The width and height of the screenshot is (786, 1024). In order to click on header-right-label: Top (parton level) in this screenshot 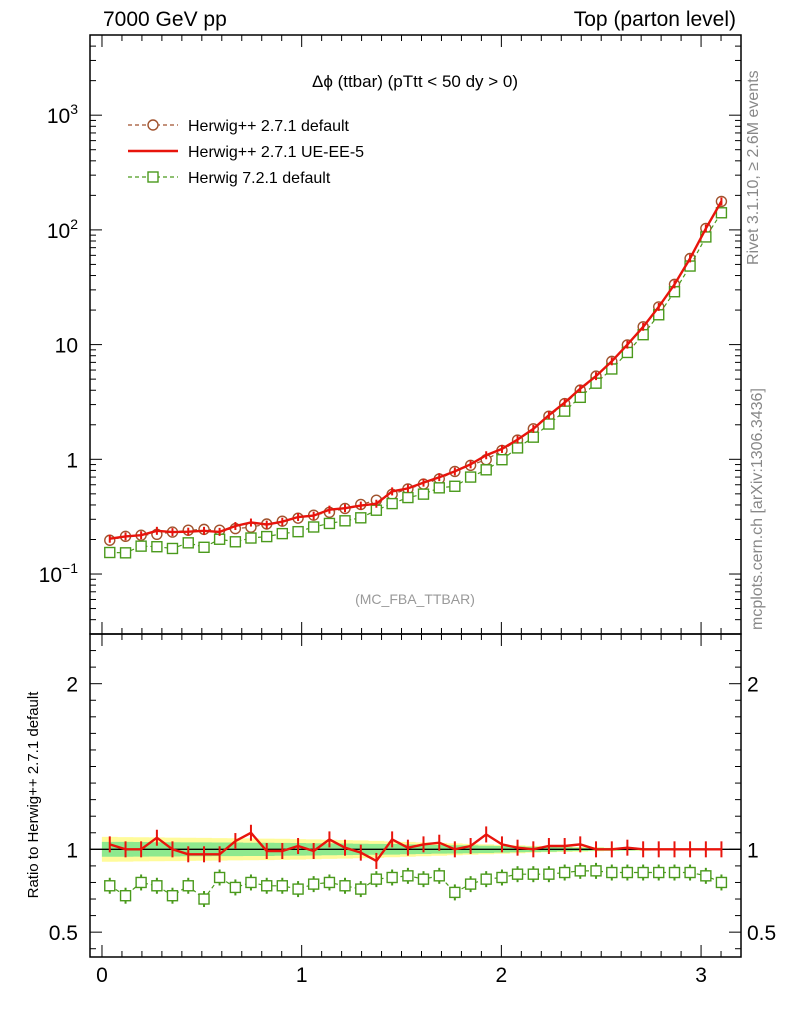, I will do `click(654, 19)`.